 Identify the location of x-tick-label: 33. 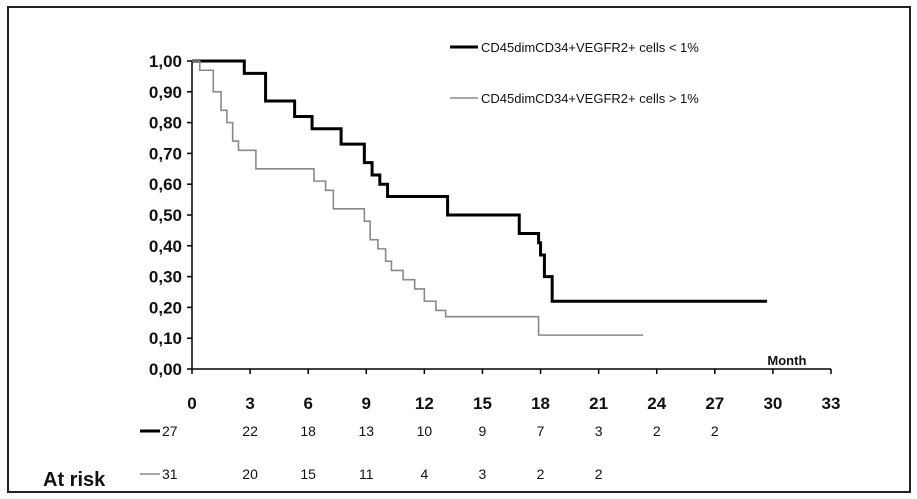
(831, 403).